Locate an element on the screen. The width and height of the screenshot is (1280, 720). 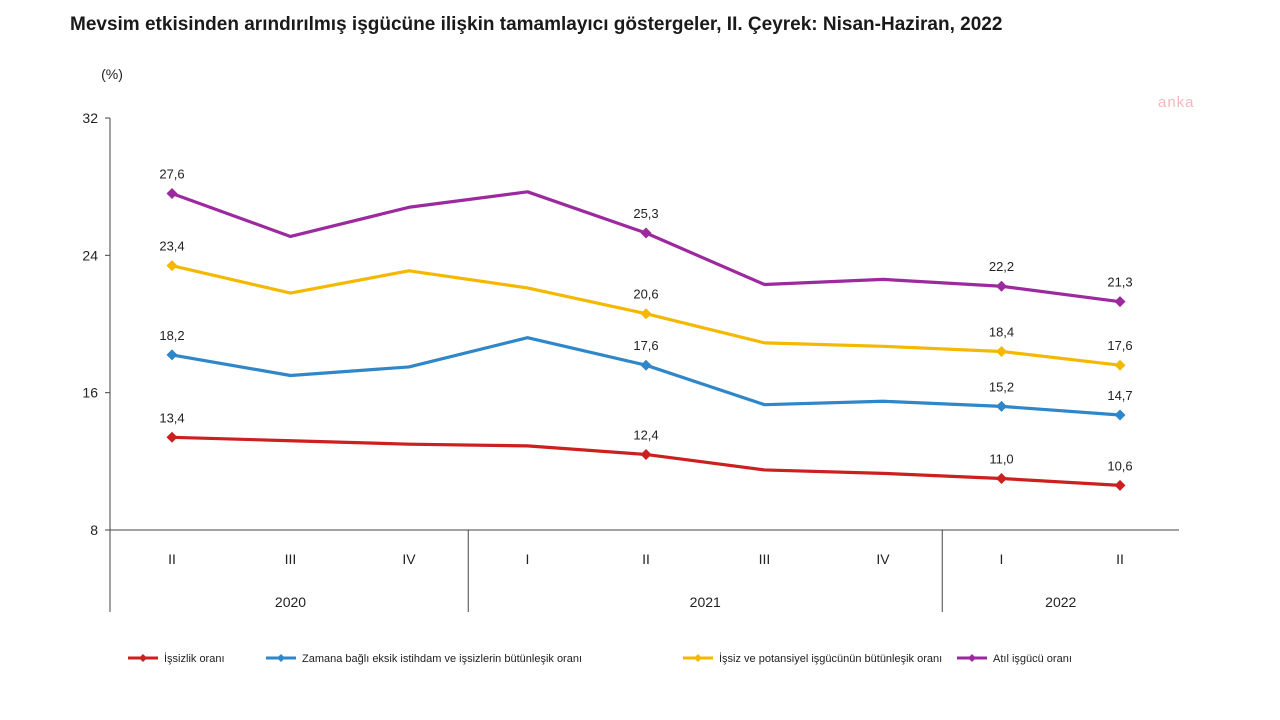
data-label: 23,4 is located at coordinates (171, 246).